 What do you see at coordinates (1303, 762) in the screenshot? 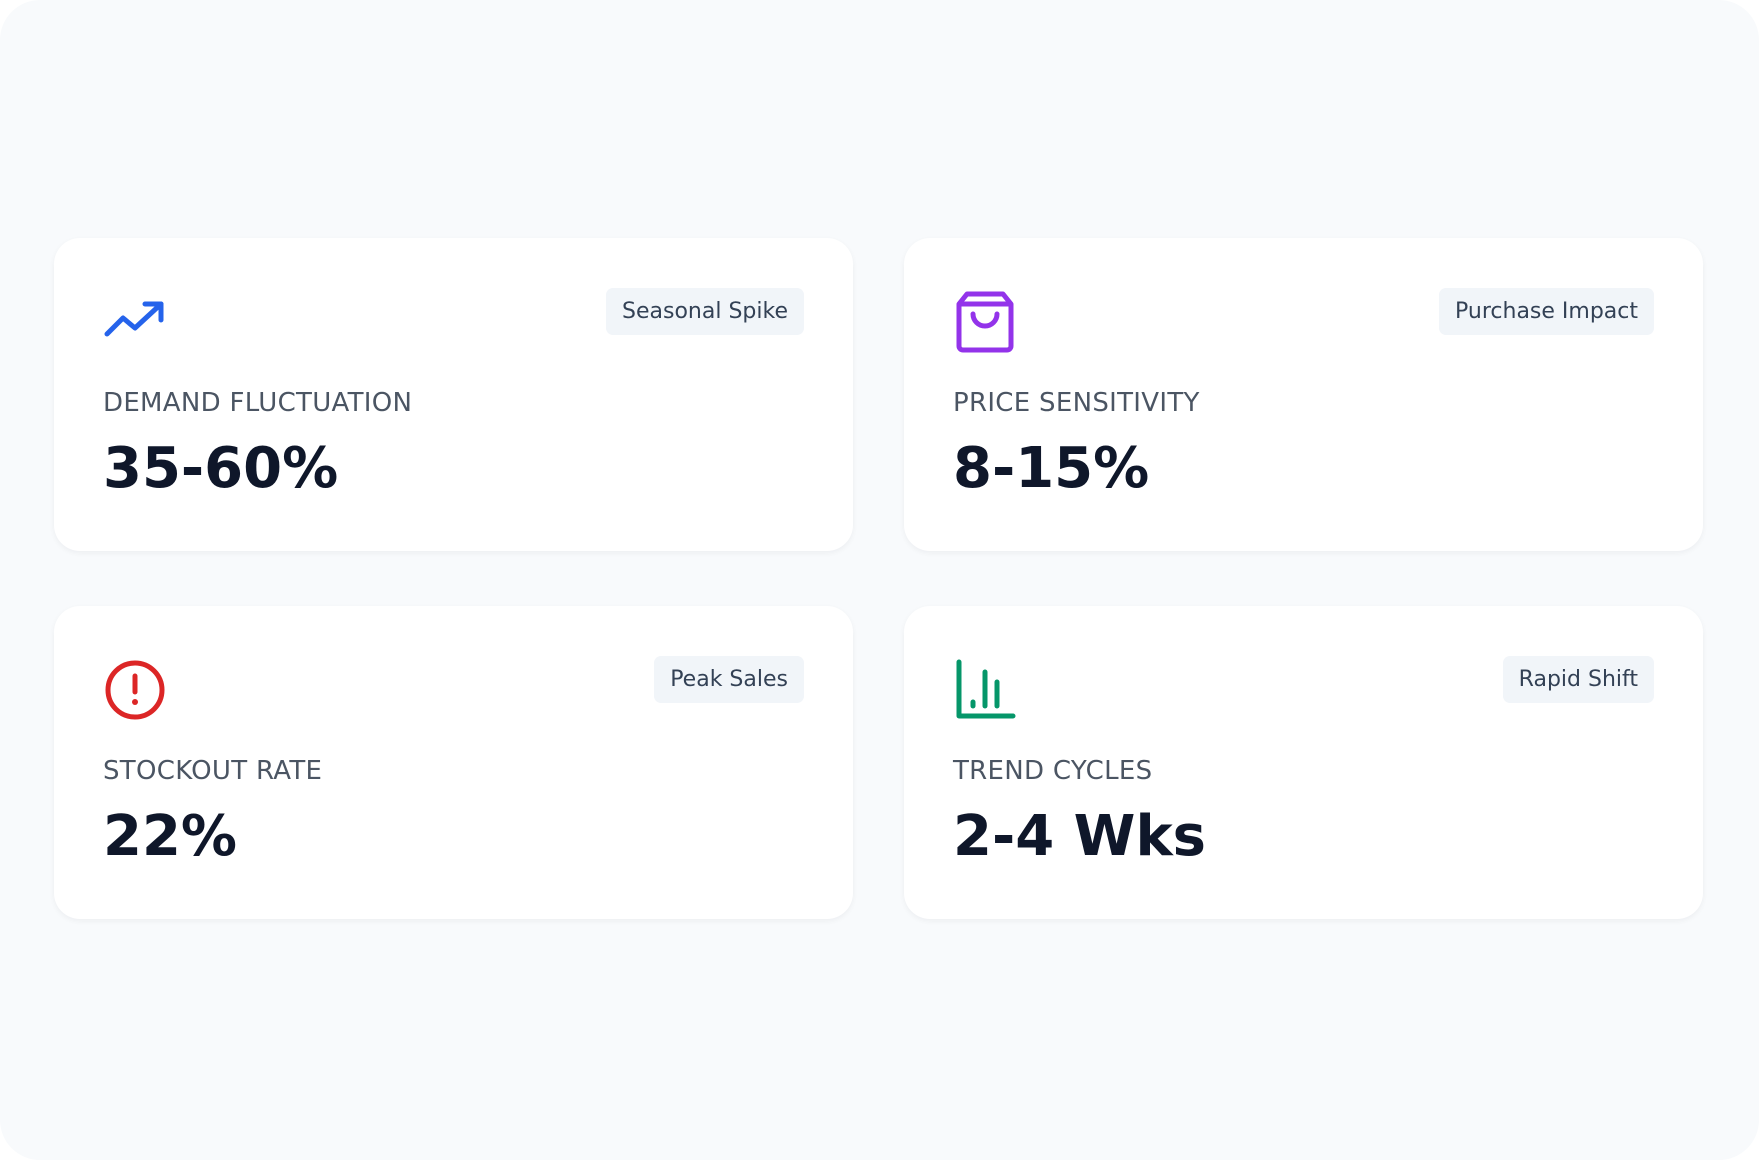
I see `metric-card: Rapid Shift TREND CYCLES 2-4 Wks` at bounding box center [1303, 762].